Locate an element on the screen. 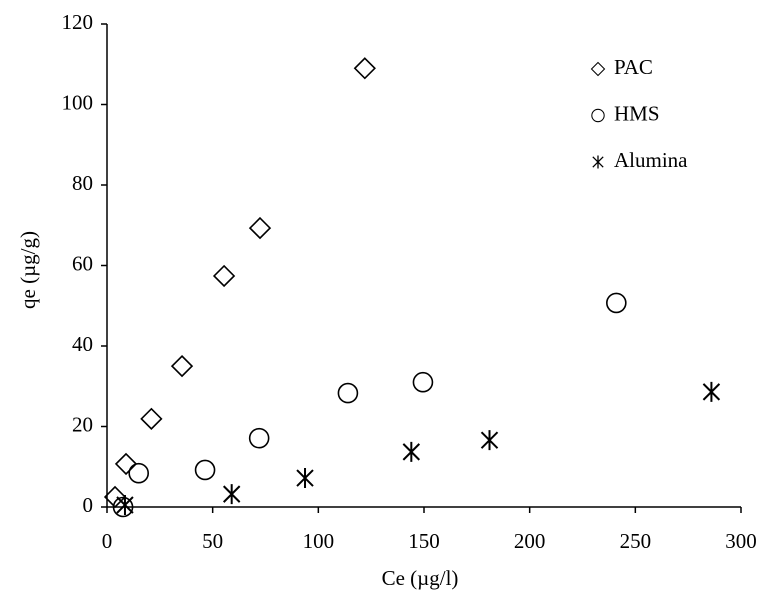 This screenshot has height=612, width=768. x-tick-label: 150 is located at coordinates (424, 541).